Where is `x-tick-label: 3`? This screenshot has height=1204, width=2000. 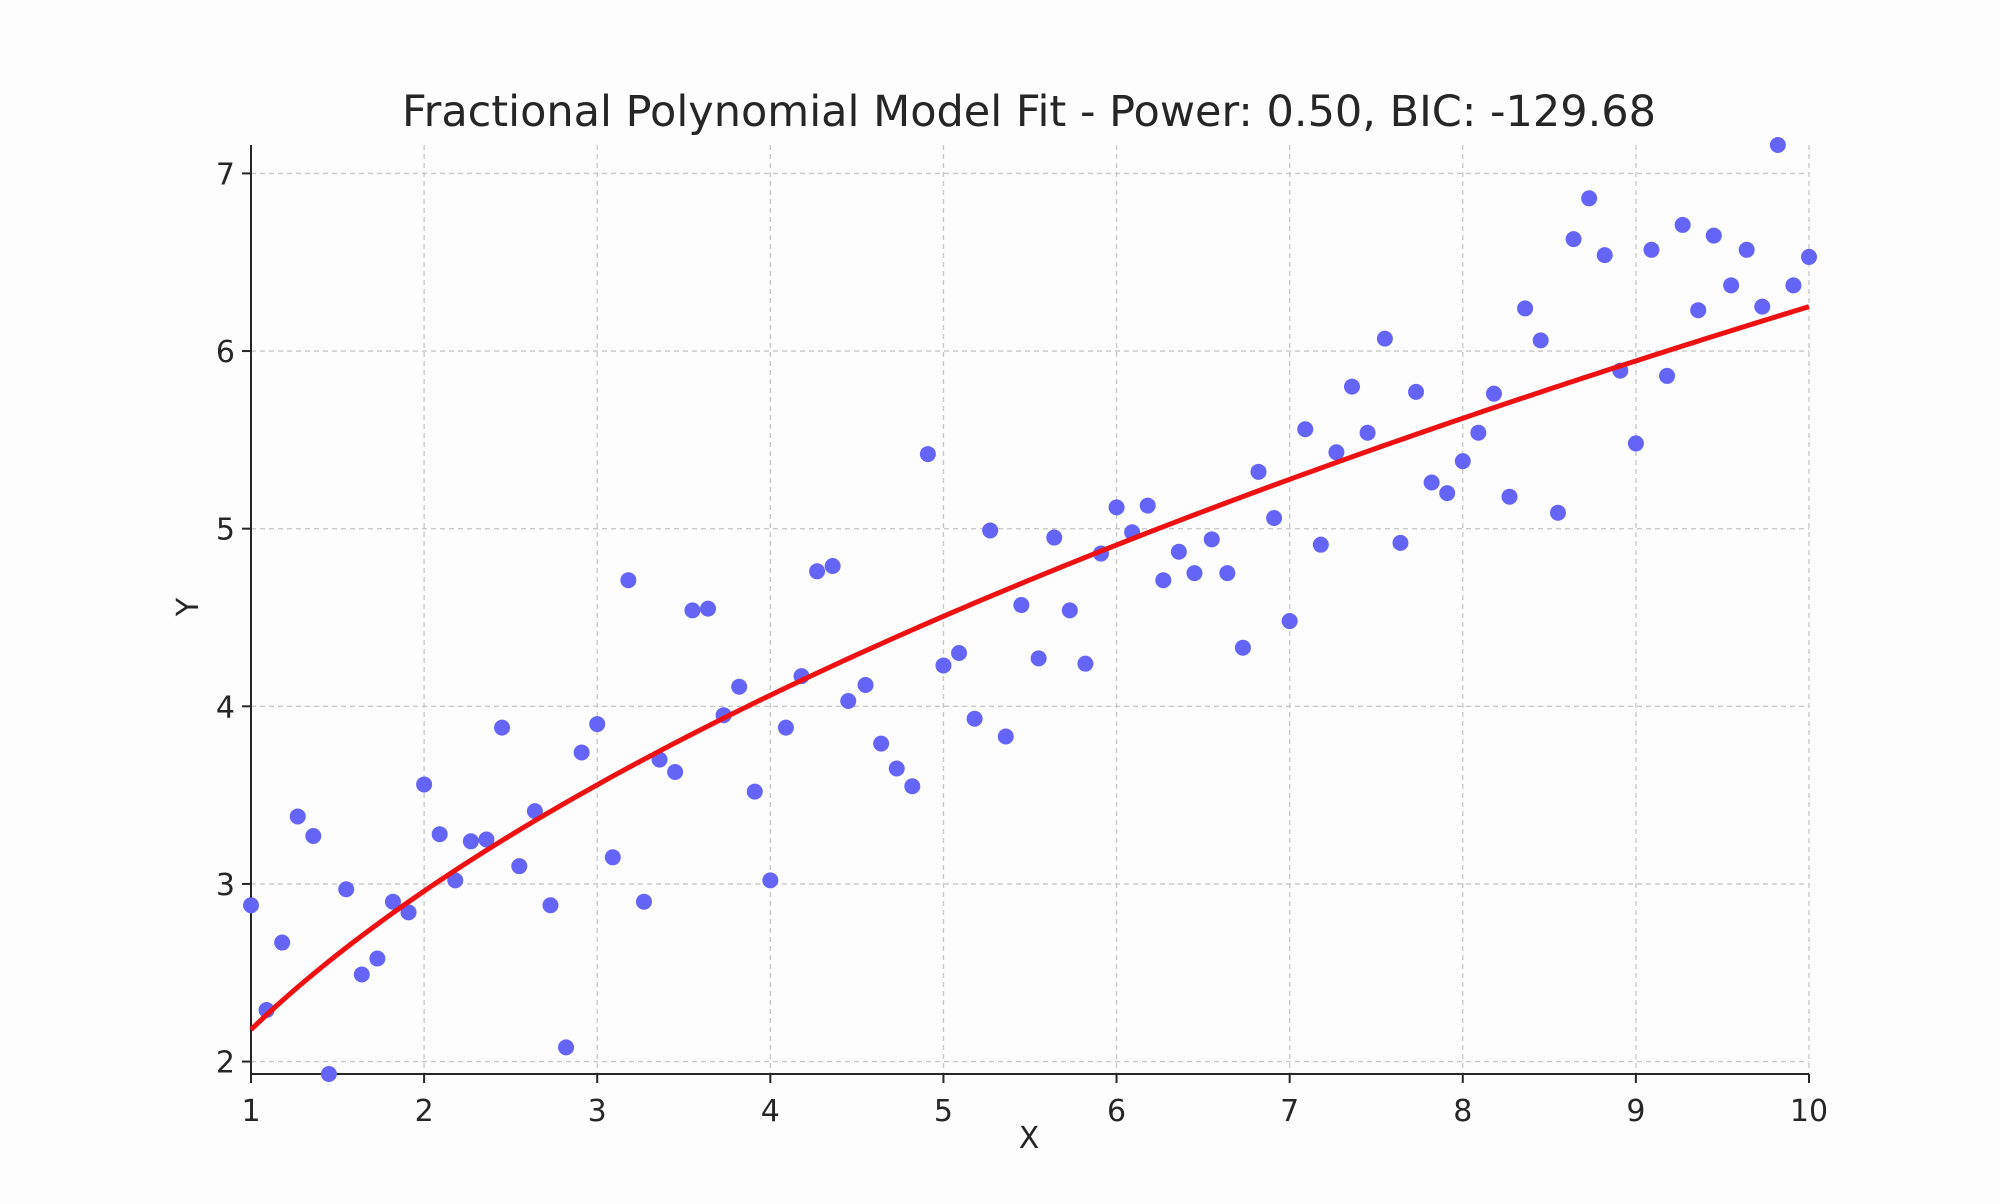
x-tick-label: 3 is located at coordinates (597, 1111).